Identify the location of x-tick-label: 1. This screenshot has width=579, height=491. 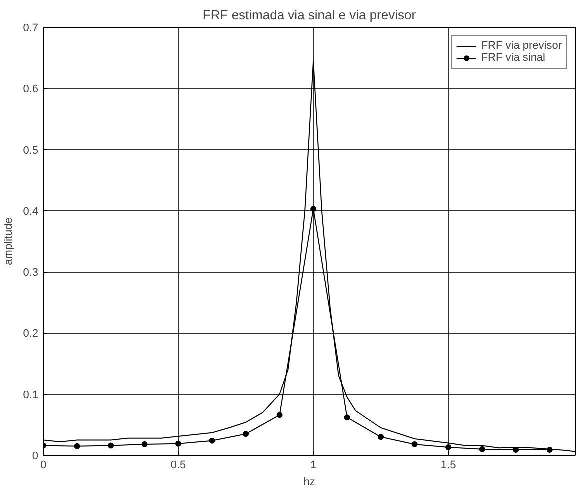
(313, 466).